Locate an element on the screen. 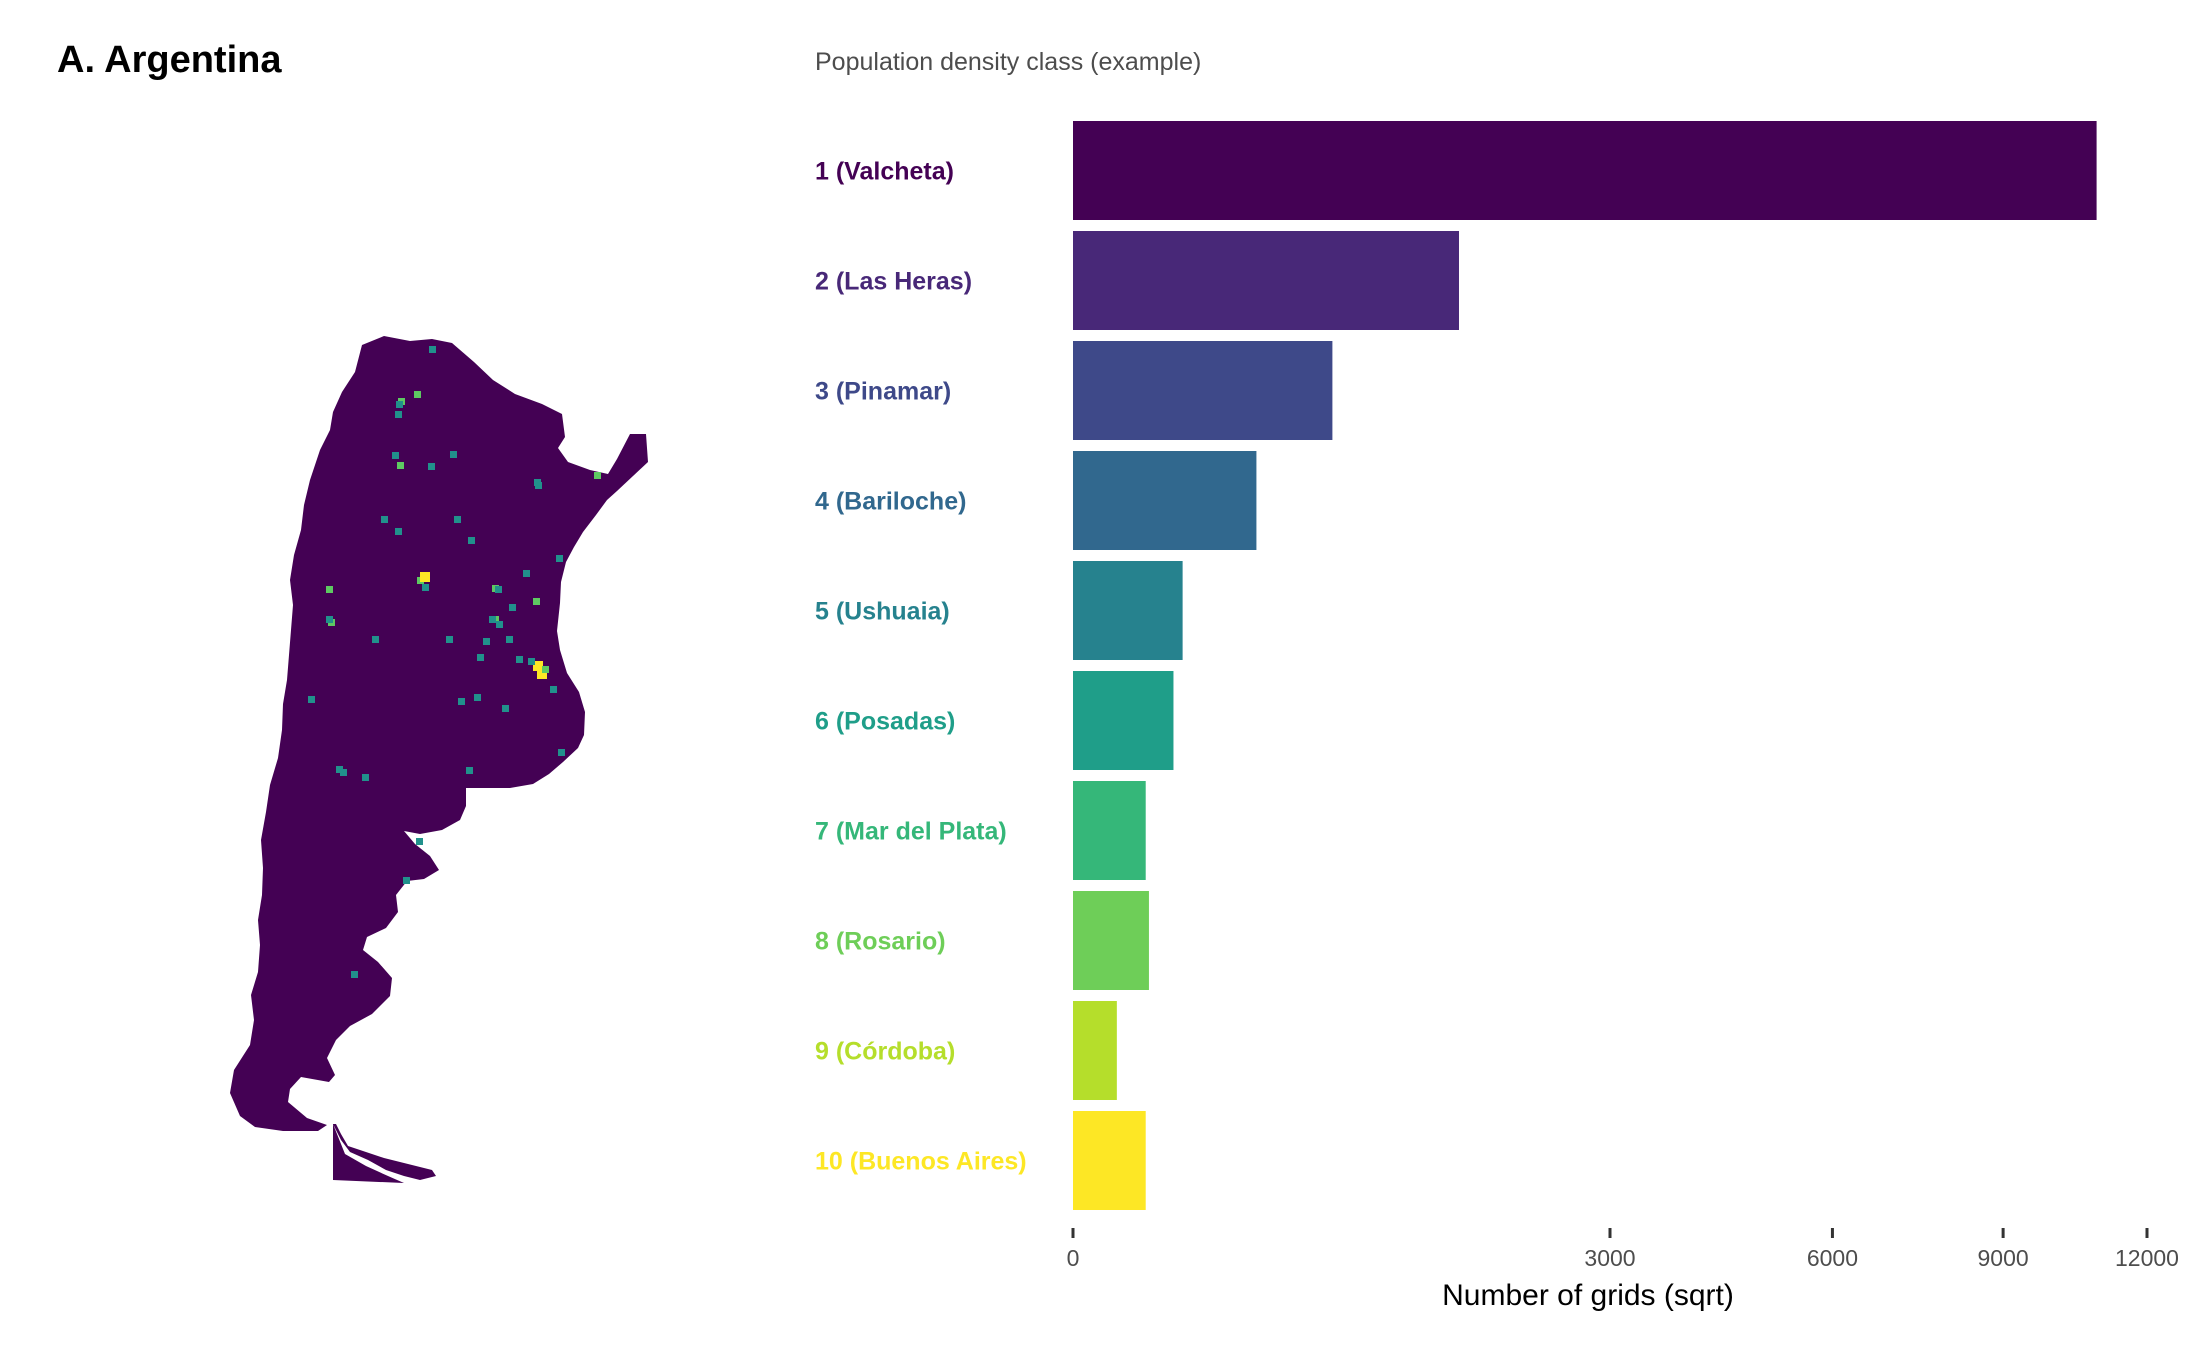 This screenshot has width=2187, height=1351. category-label-4: 4 (Bariloche) is located at coordinates (890, 502).